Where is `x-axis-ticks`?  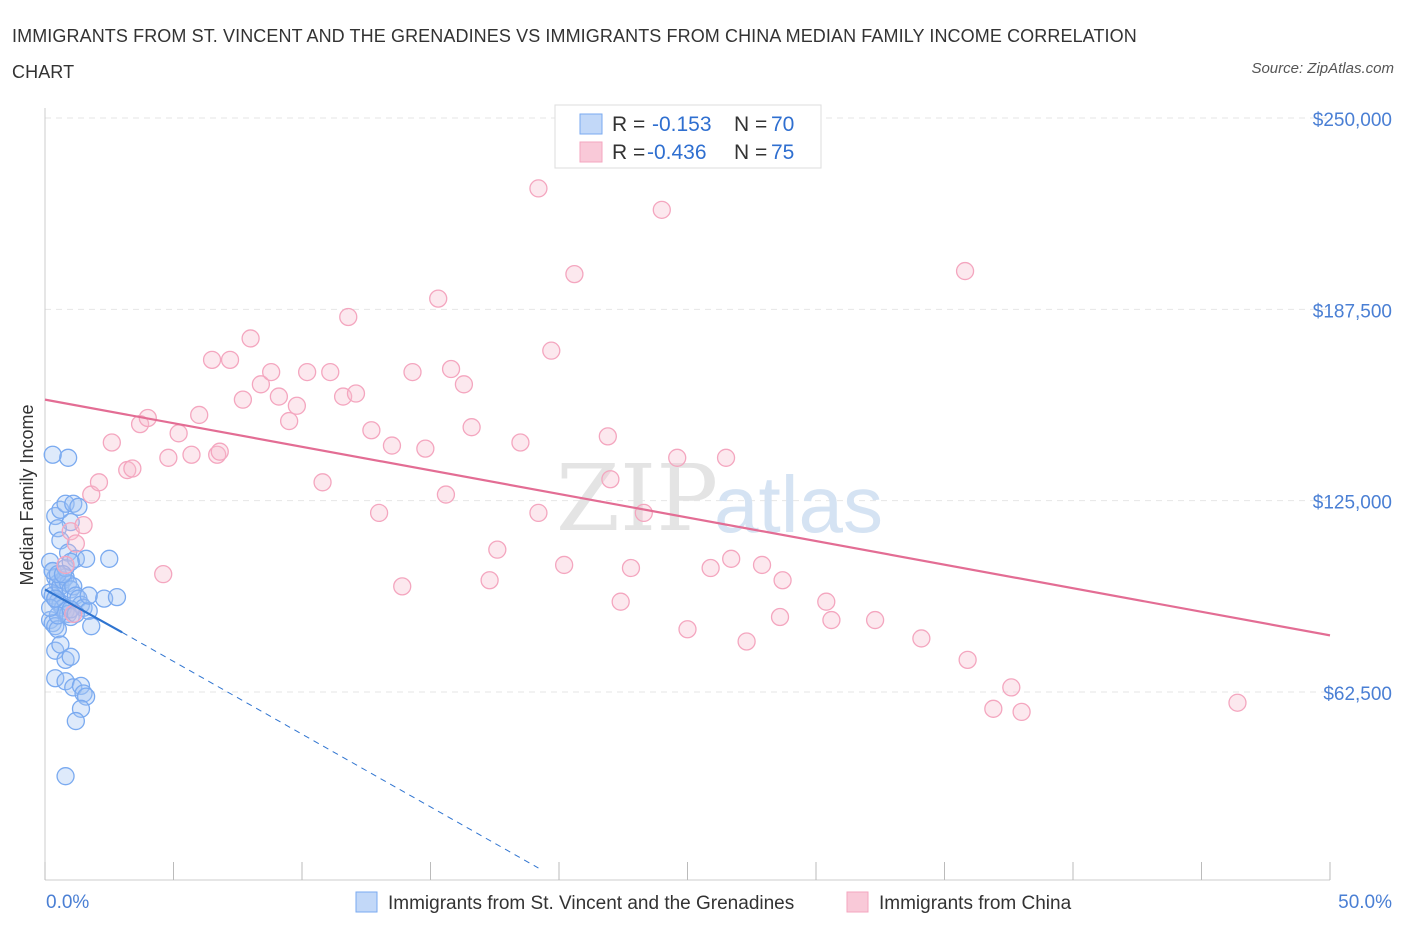 x-axis-ticks is located at coordinates (687, 871).